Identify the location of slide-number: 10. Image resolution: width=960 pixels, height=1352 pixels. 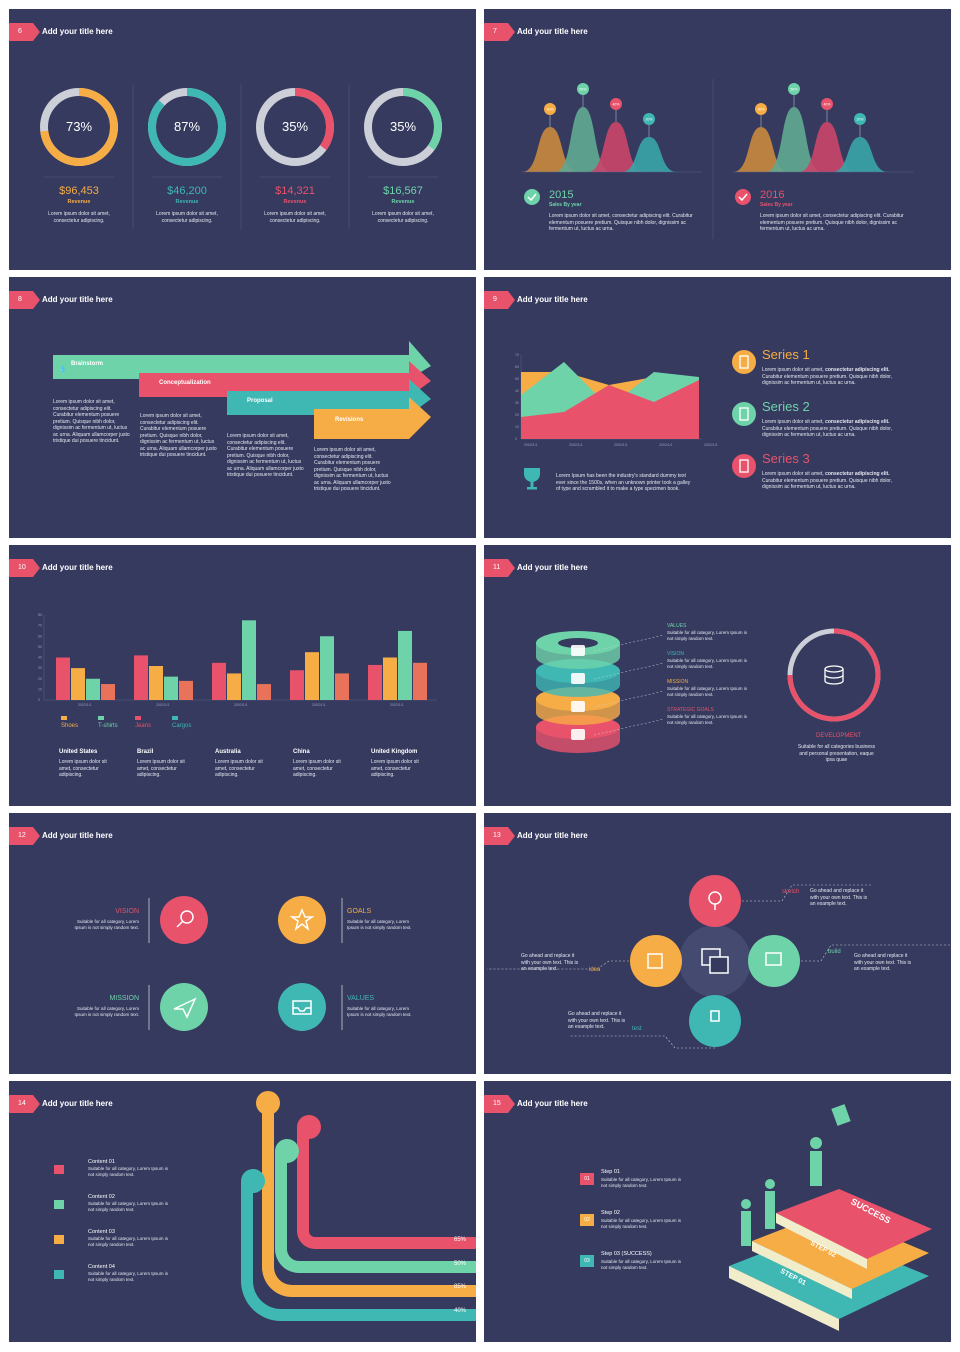
(24, 568).